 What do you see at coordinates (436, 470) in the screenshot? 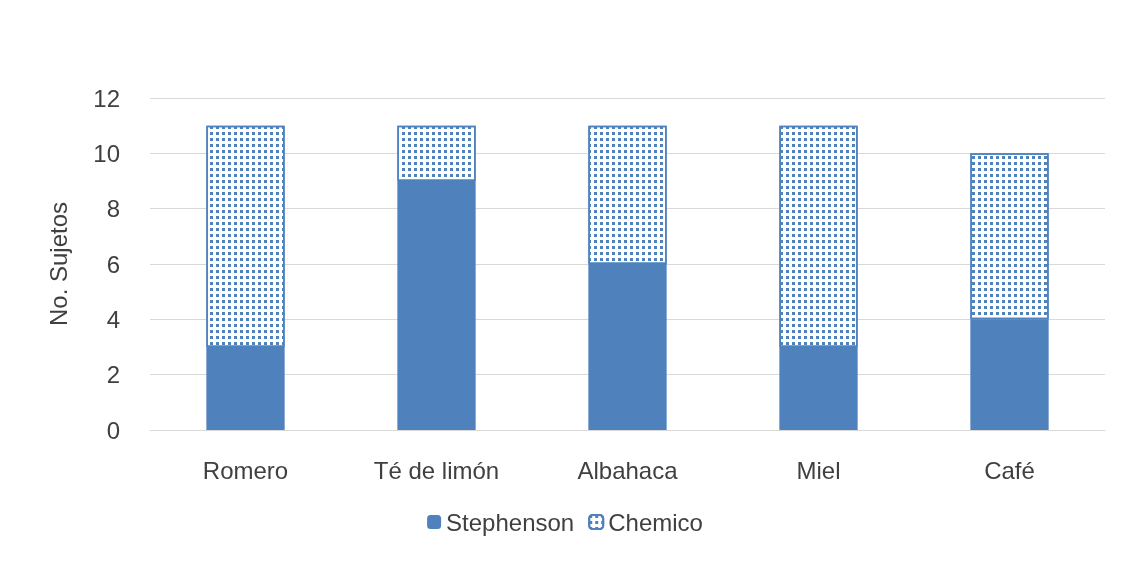
I see `x-tick-label: Té de limón` at bounding box center [436, 470].